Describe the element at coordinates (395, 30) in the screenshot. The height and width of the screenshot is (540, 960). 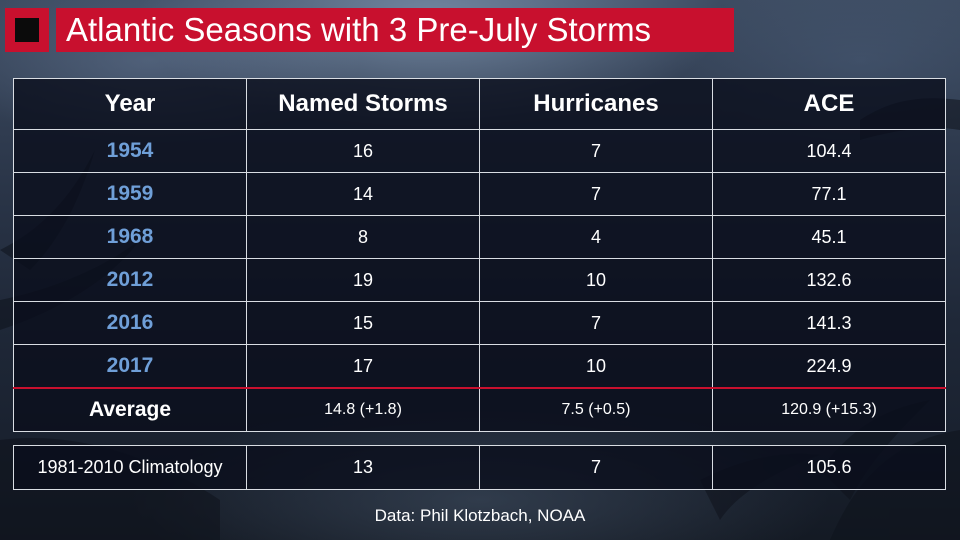
I see `page-title: Atlantic Seasons with 3 Pre-July Storms` at that location.